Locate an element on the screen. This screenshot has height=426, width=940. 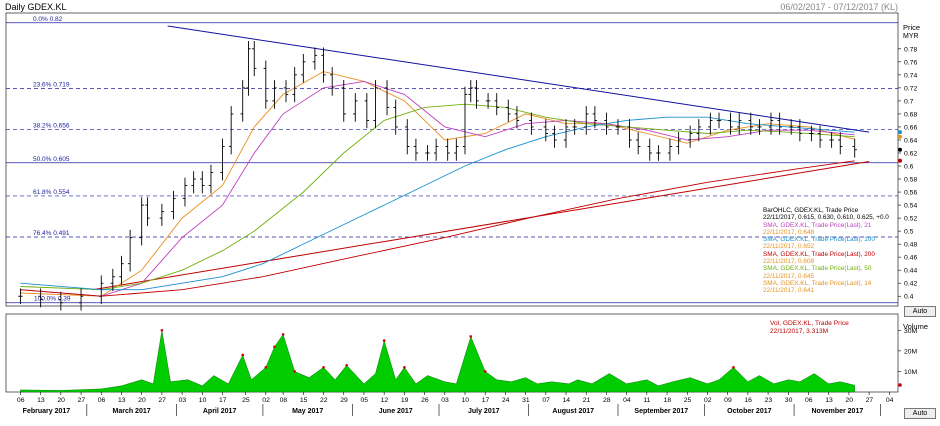
x-tick-label: 19 is located at coordinates (405, 400).